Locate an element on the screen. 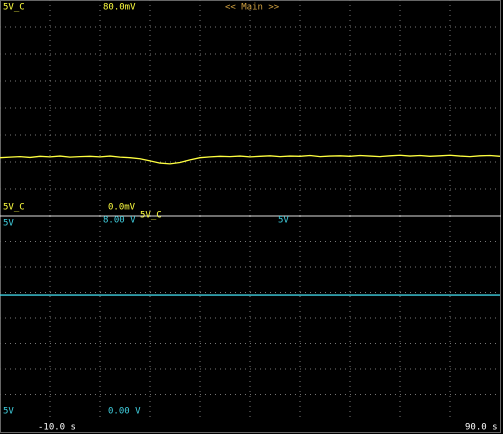 The image size is (503, 434). x-scale-label: -10.0 s is located at coordinates (57, 428).